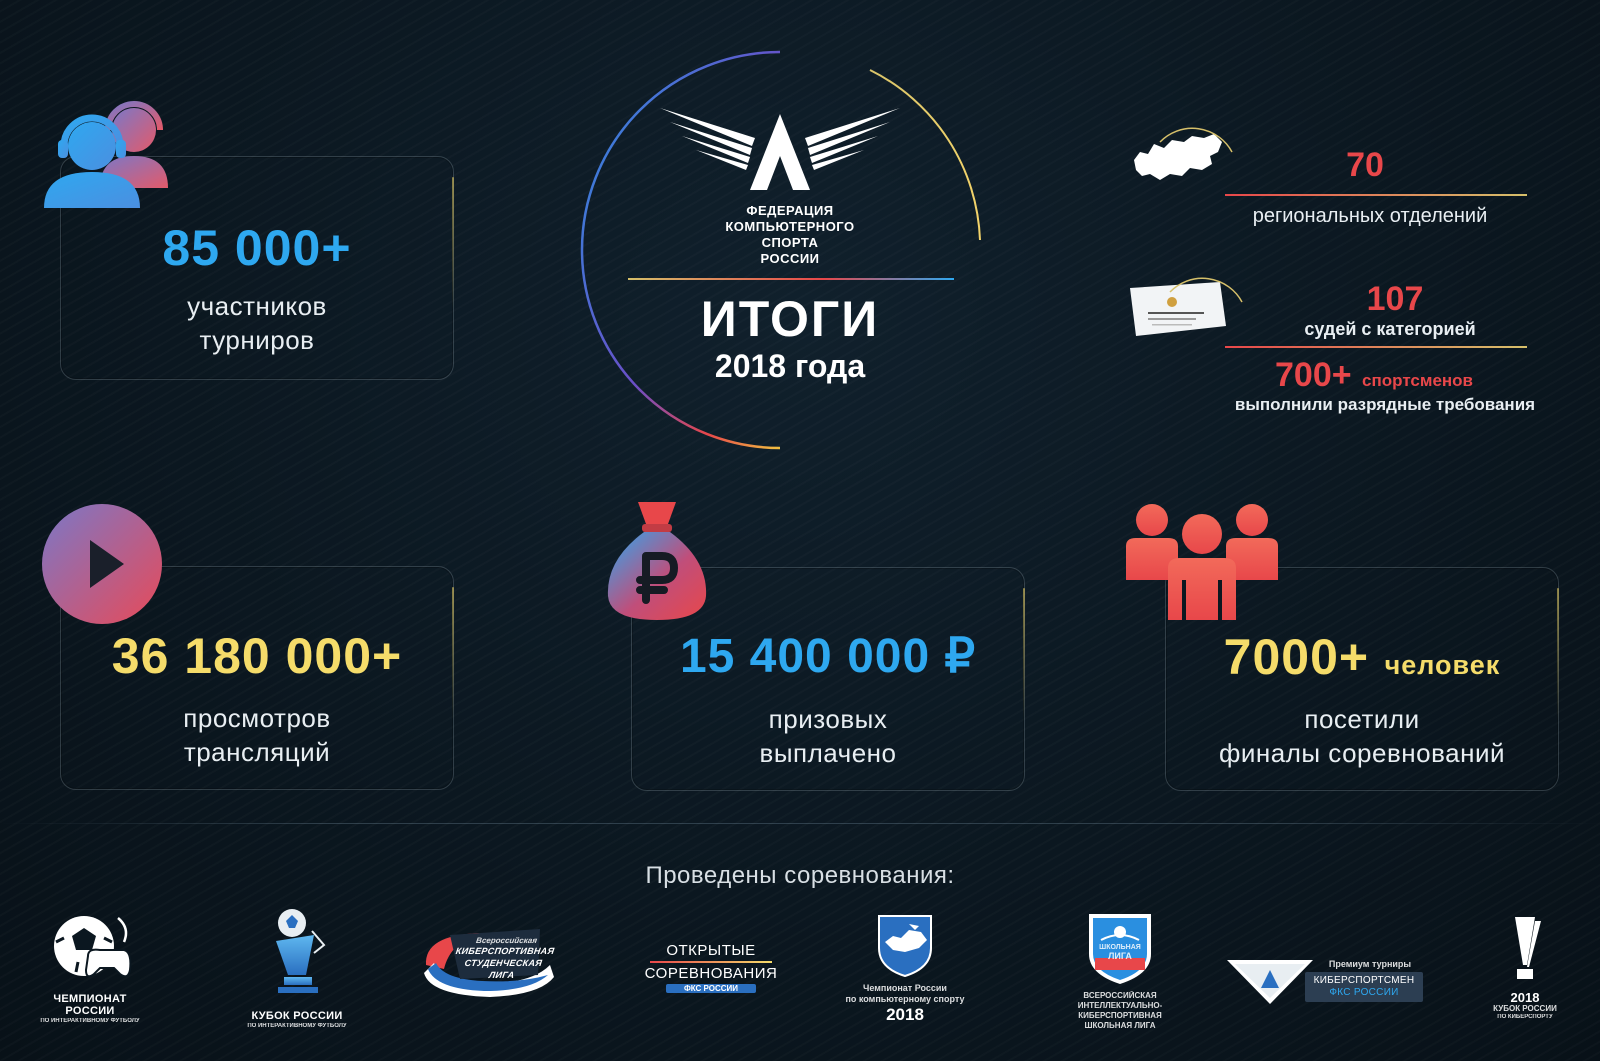  I want to click on competitions-heading: Проведены соревнования:, so click(800, 875).